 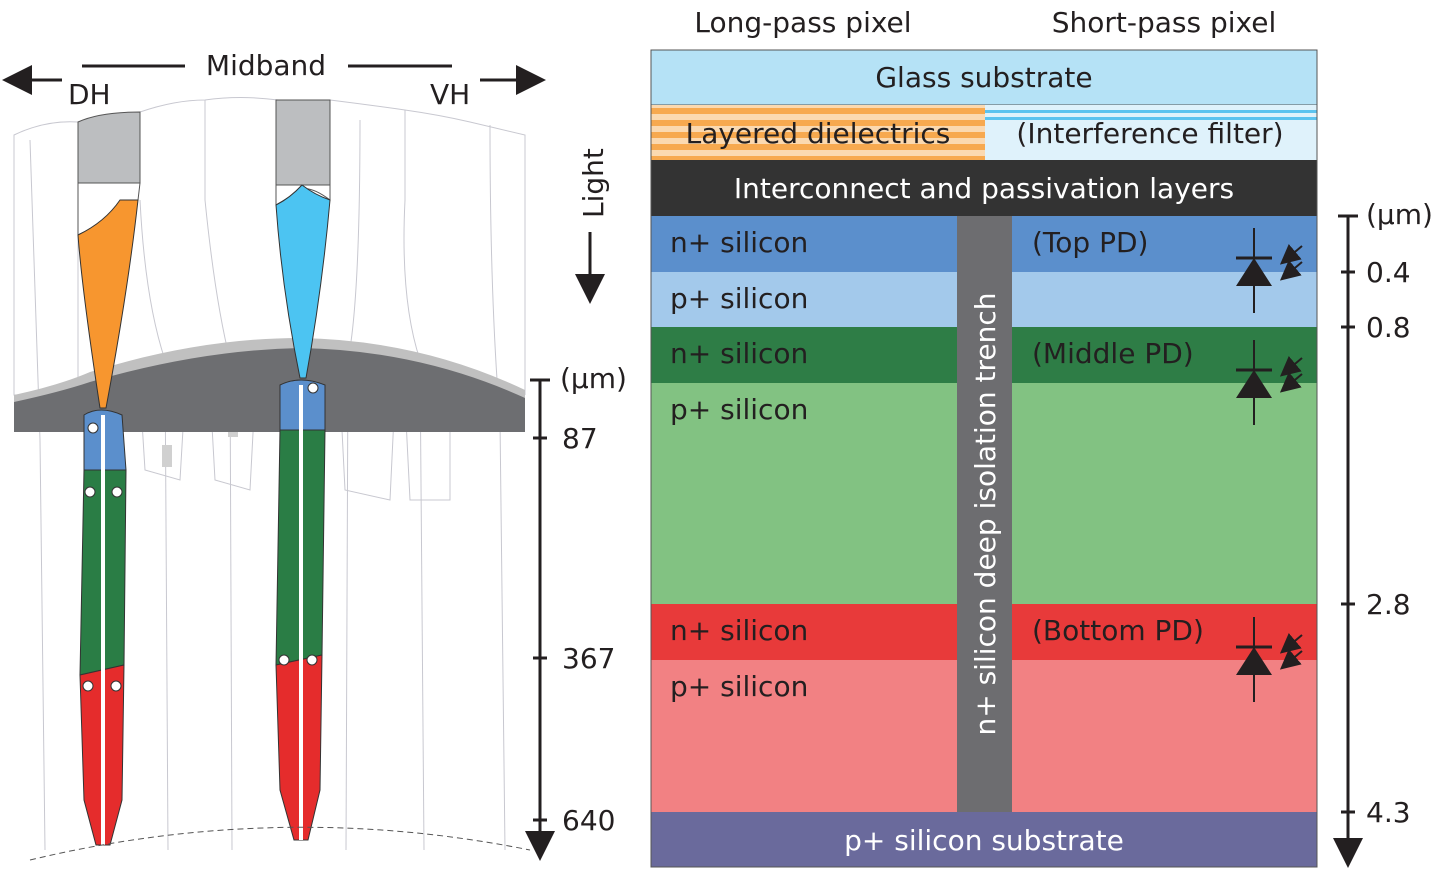 What do you see at coordinates (1388, 272) in the screenshot?
I see `right-scale-tick: 0.4` at bounding box center [1388, 272].